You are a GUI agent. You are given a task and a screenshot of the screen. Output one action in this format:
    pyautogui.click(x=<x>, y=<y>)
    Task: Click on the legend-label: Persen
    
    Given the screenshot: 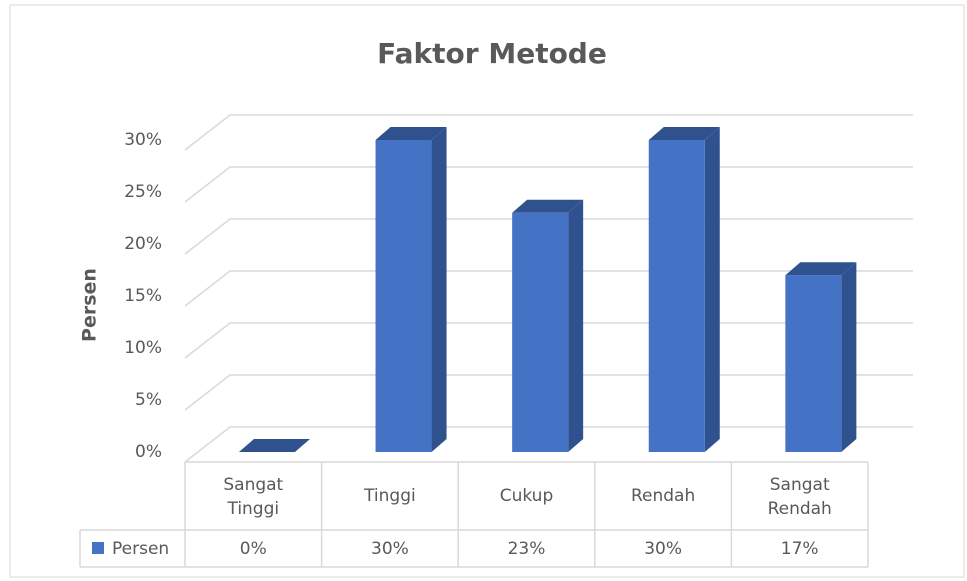 What is the action you would take?
    pyautogui.click(x=140, y=549)
    